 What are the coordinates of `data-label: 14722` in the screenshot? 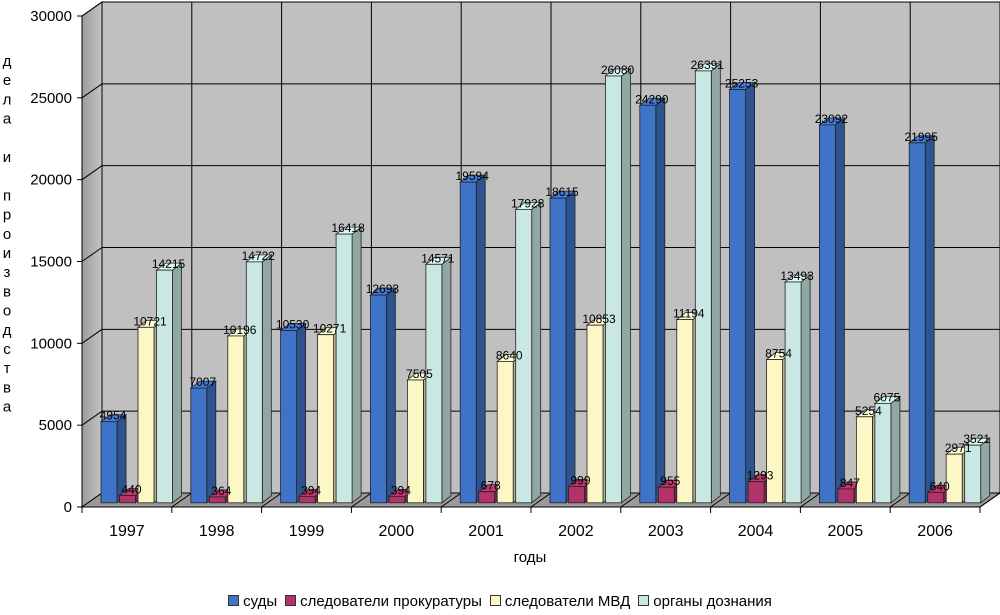 It's located at (259, 256).